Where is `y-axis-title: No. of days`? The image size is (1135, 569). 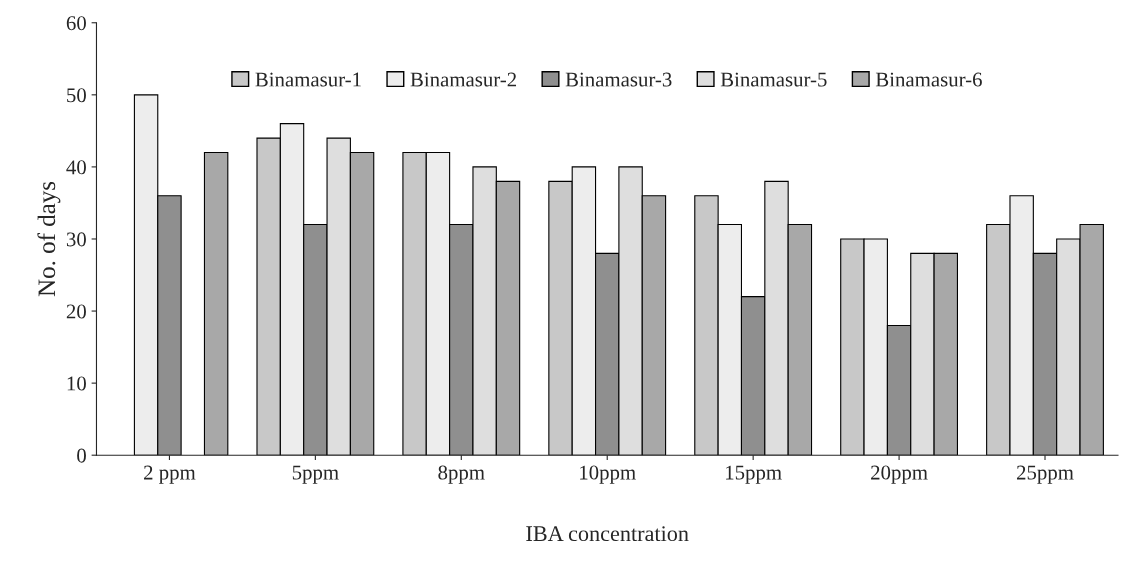
y-axis-title: No. of days is located at coordinates (49, 239).